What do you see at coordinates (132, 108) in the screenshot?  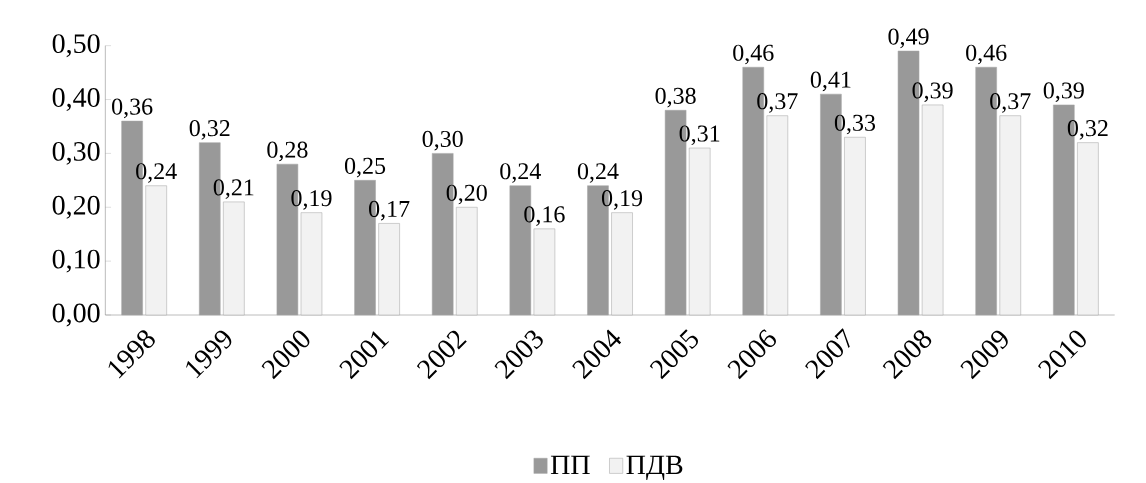 I see `data-label: 0,36` at bounding box center [132, 108].